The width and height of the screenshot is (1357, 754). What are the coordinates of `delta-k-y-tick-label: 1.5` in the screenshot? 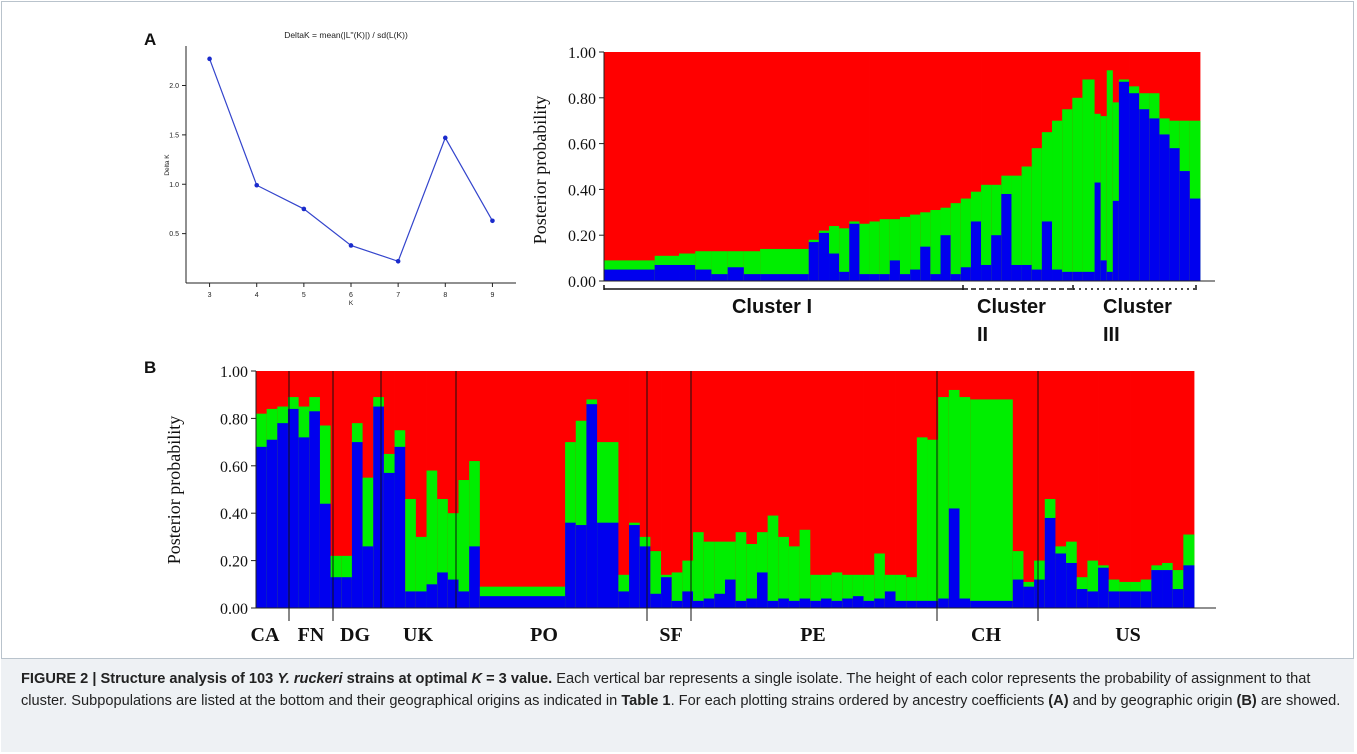 It's located at (174, 135).